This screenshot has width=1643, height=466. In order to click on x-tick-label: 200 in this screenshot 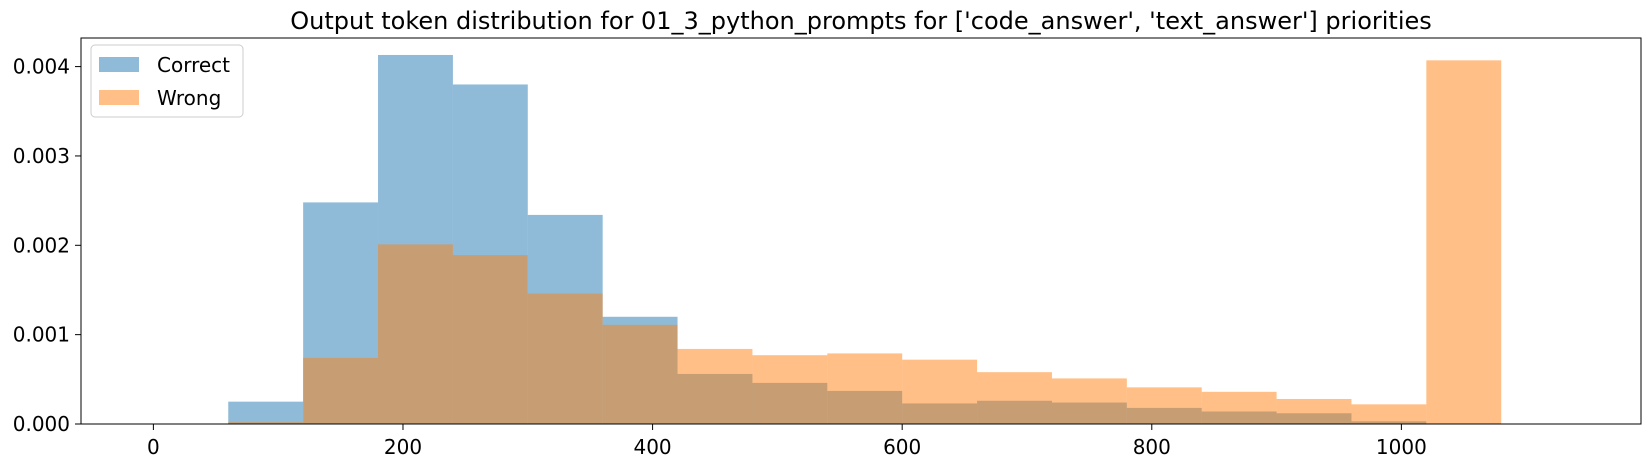, I will do `click(403, 447)`.